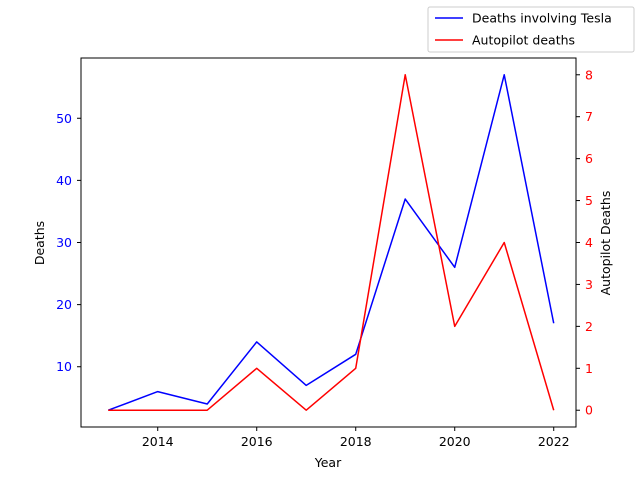 The height and width of the screenshot is (480, 640). What do you see at coordinates (64, 366) in the screenshot?
I see `left-y-tick-label: 10` at bounding box center [64, 366].